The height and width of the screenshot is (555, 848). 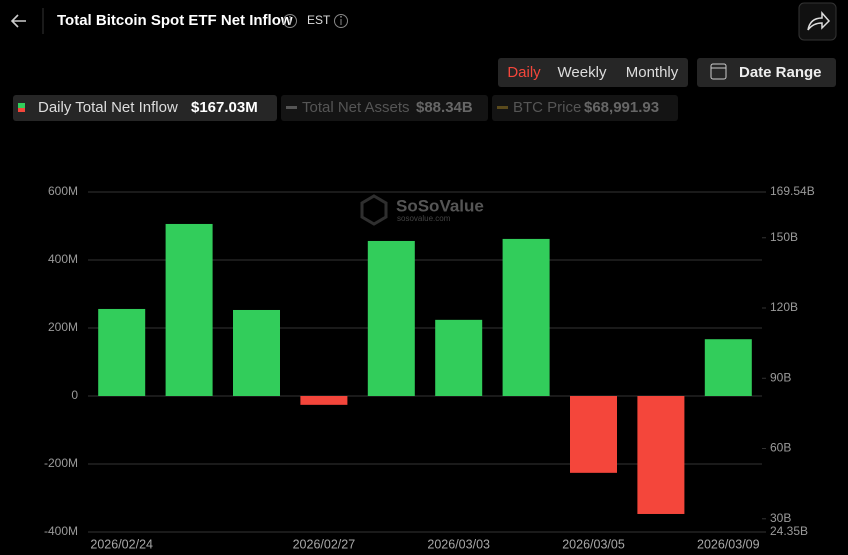 I want to click on x-tick-label: 2026/03/05, so click(x=593, y=544).